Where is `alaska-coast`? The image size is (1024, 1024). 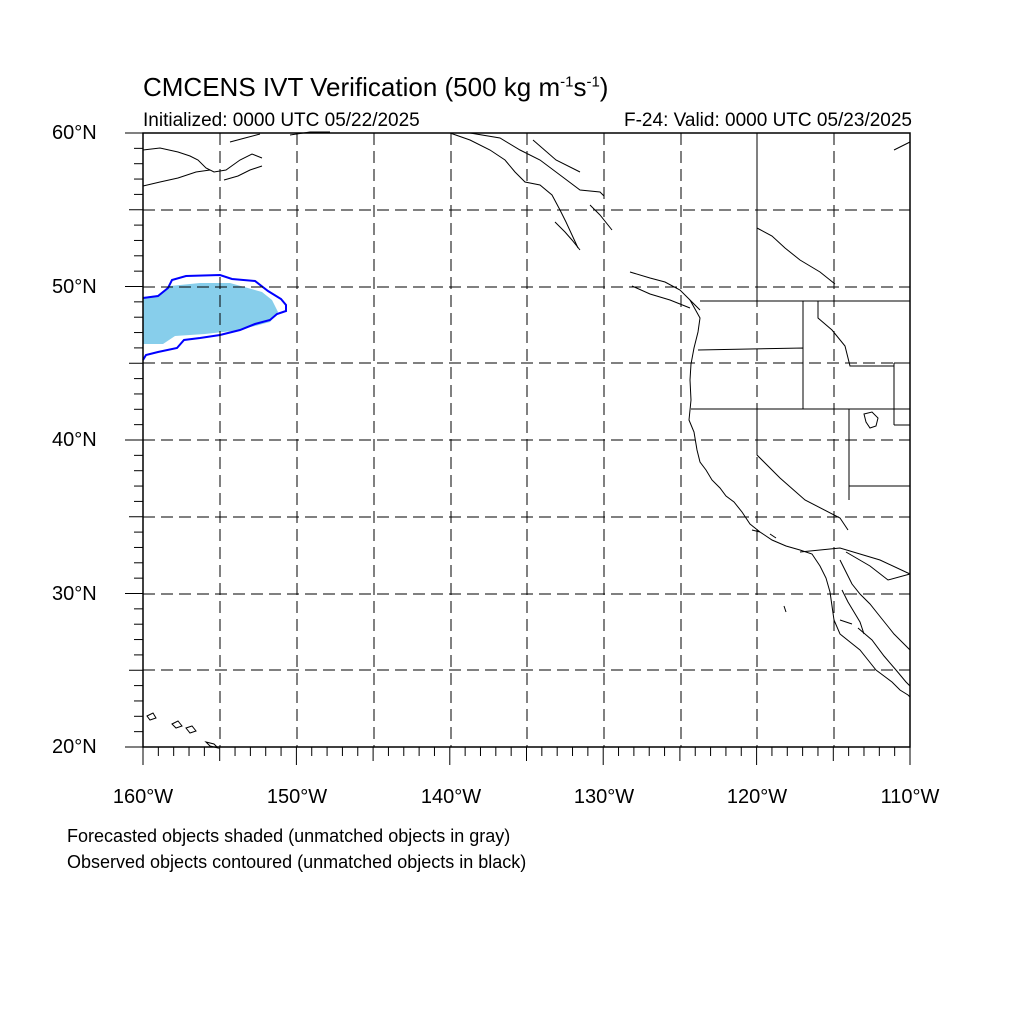 alaska-coast is located at coordinates (236, 159).